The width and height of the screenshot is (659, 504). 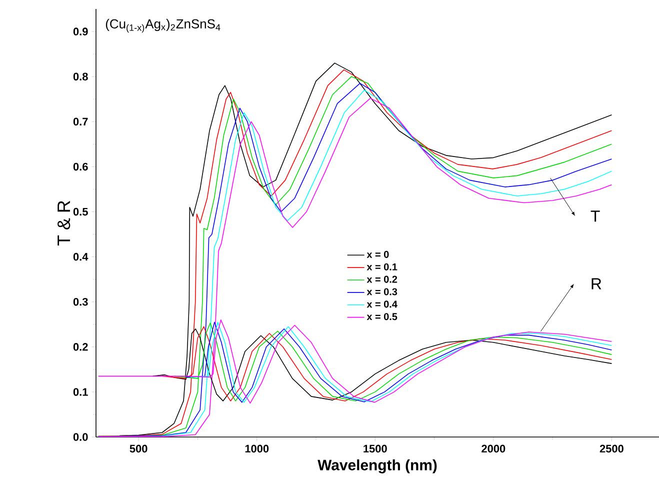 I want to click on y-tick-label: 0.2, so click(x=80, y=347).